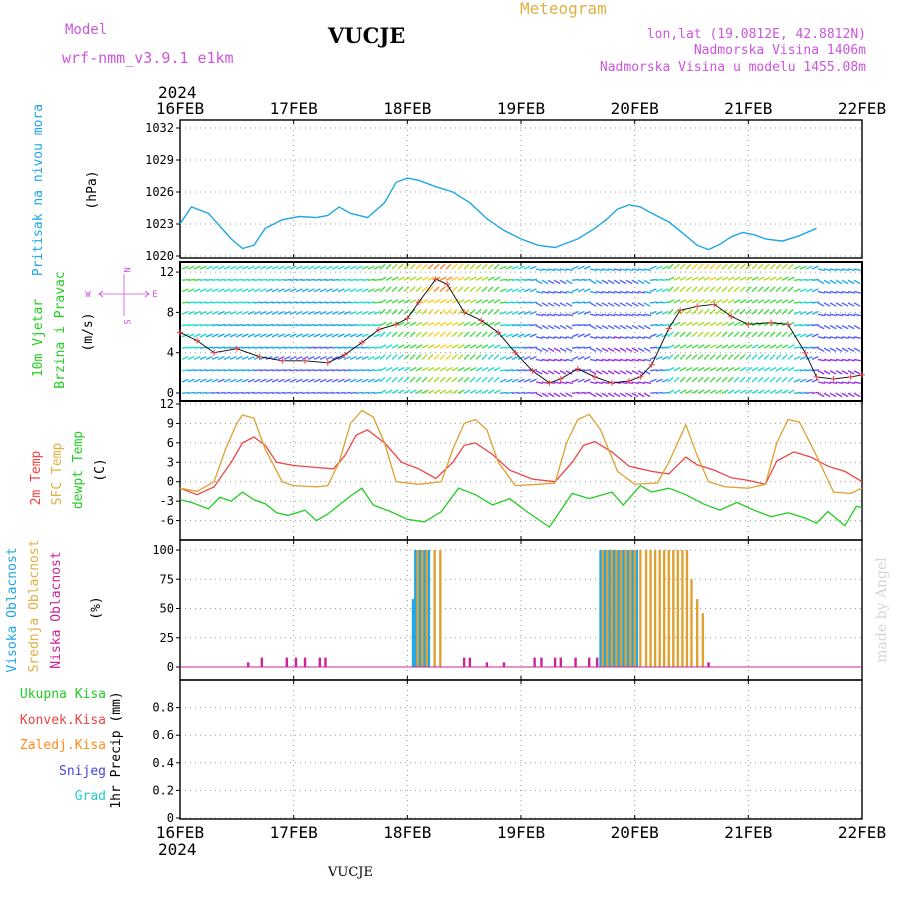 The image size is (900, 900). What do you see at coordinates (180, 832) in the screenshot?
I see `date-label-bottom: 16FEB` at bounding box center [180, 832].